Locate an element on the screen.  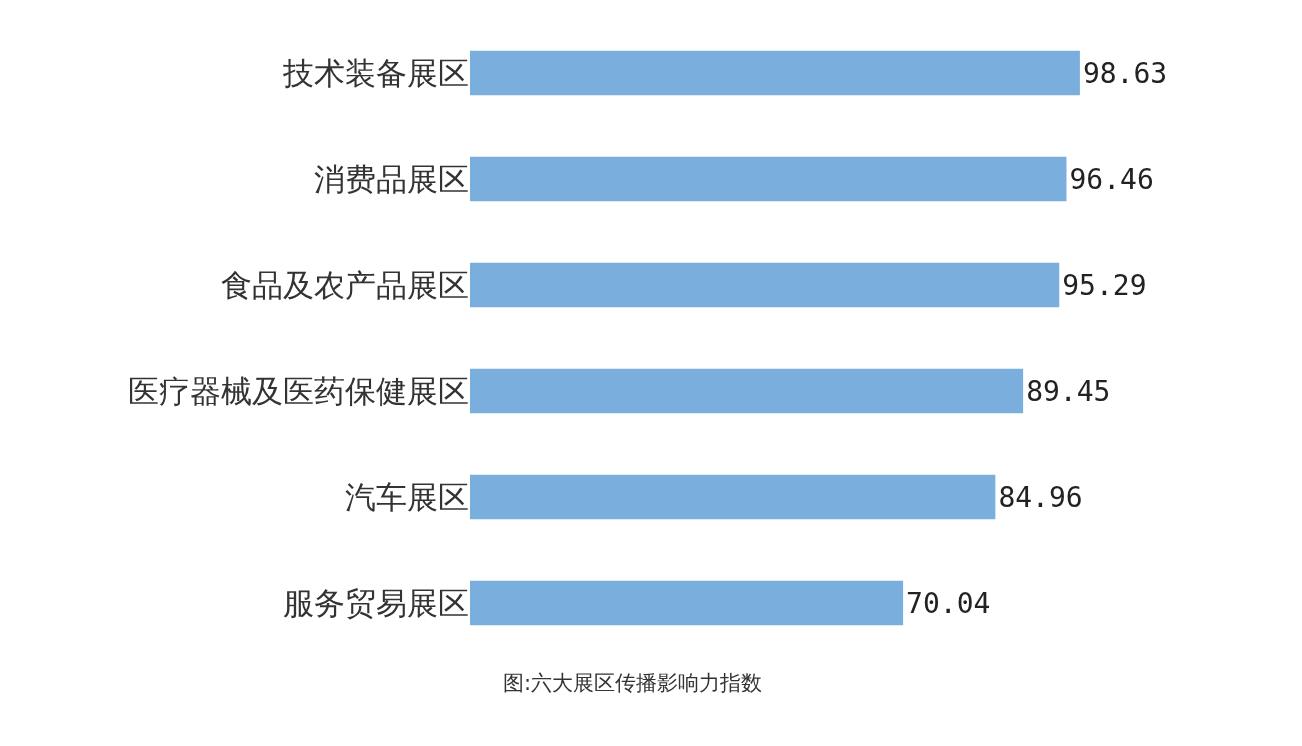
data-label: 89.45 is located at coordinates (1068, 391).